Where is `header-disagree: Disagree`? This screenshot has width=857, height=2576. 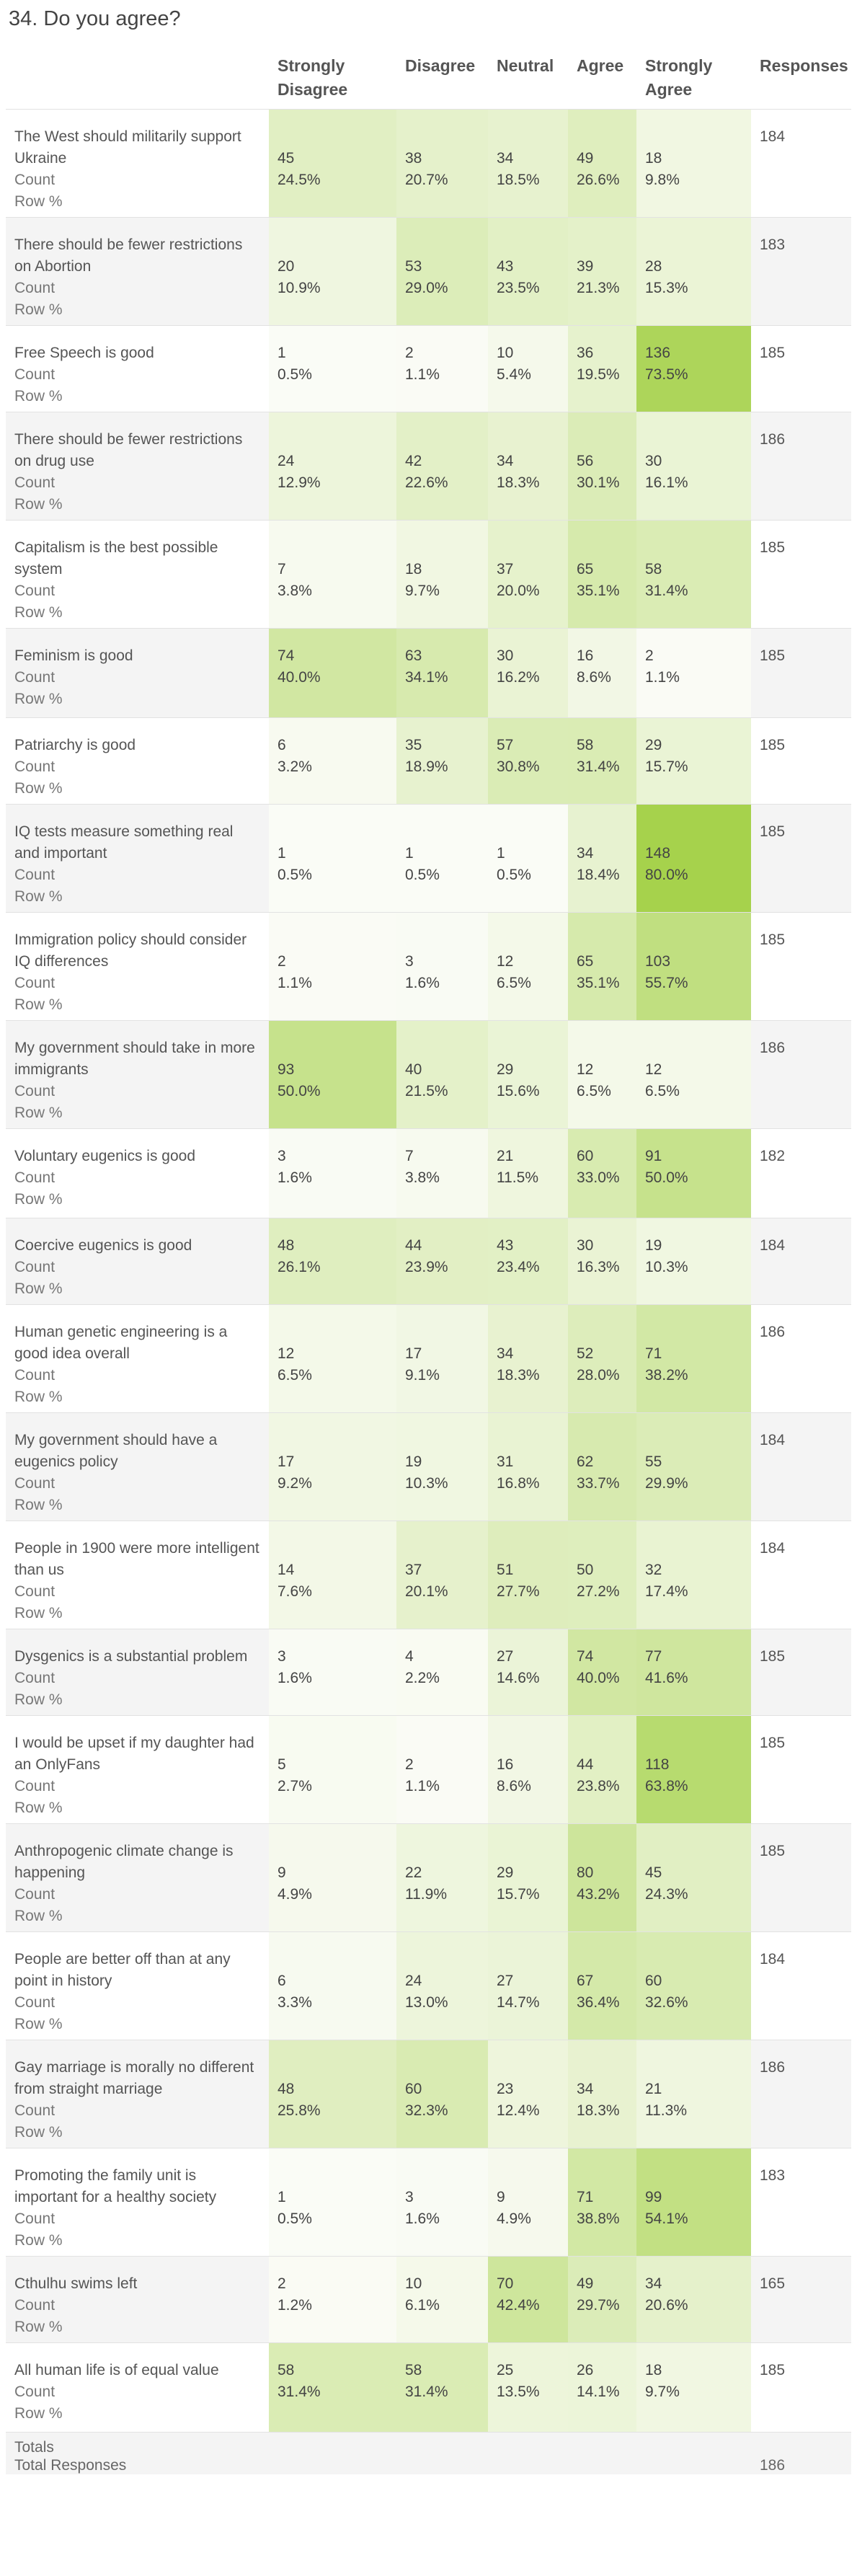 header-disagree: Disagree is located at coordinates (440, 65).